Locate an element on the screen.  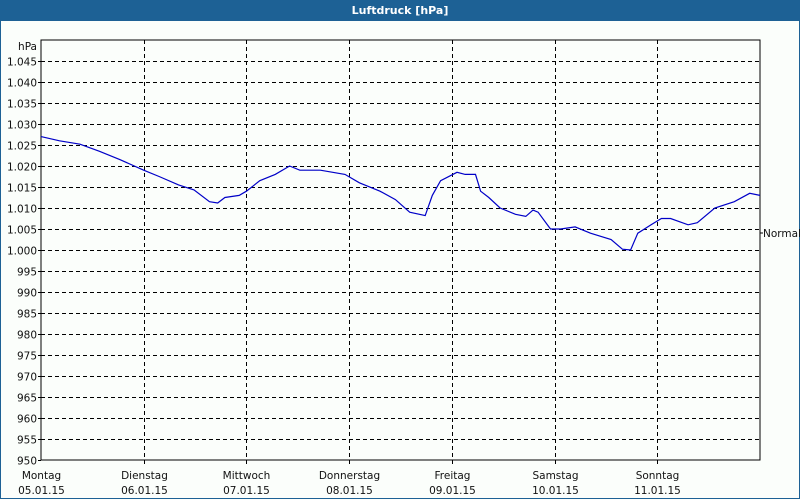
x-tick-date: 10.01.15 is located at coordinates (555, 491).